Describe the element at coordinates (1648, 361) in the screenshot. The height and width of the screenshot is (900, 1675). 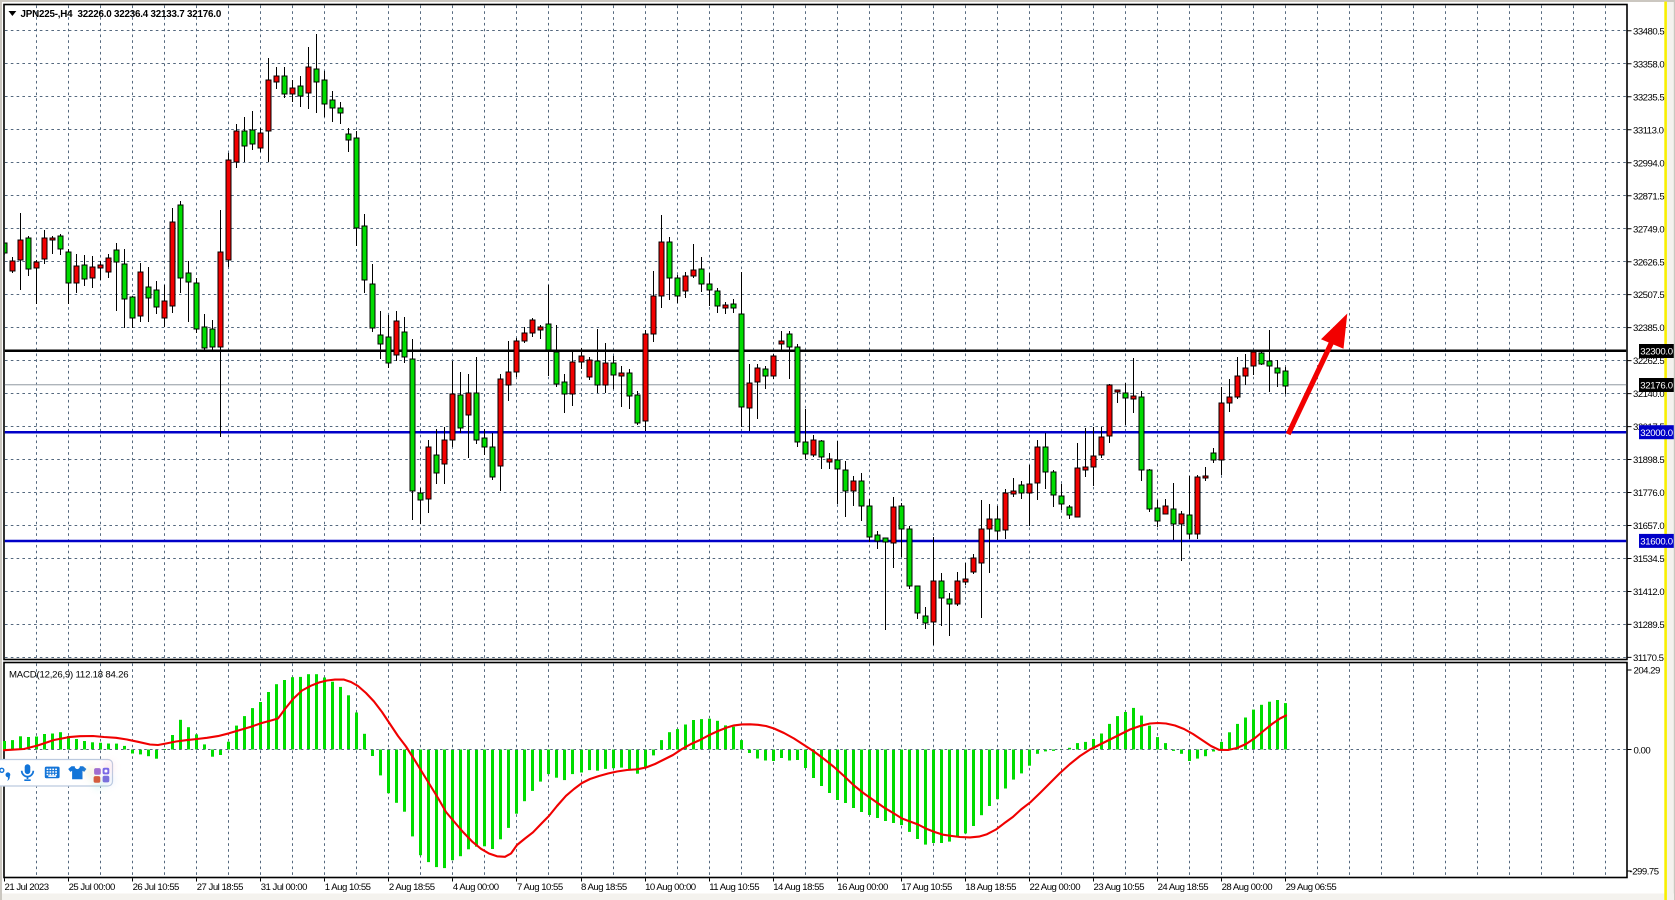
I see `svg-text: 32262.5` at that location.